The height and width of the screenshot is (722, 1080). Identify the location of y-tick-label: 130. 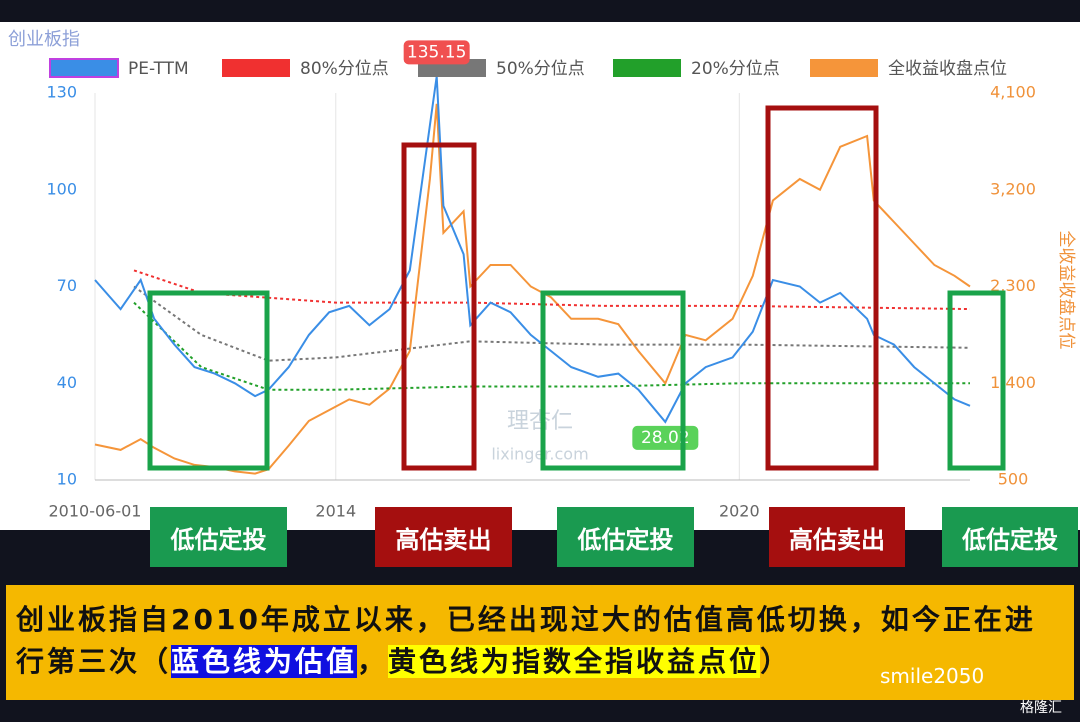
(61, 92).